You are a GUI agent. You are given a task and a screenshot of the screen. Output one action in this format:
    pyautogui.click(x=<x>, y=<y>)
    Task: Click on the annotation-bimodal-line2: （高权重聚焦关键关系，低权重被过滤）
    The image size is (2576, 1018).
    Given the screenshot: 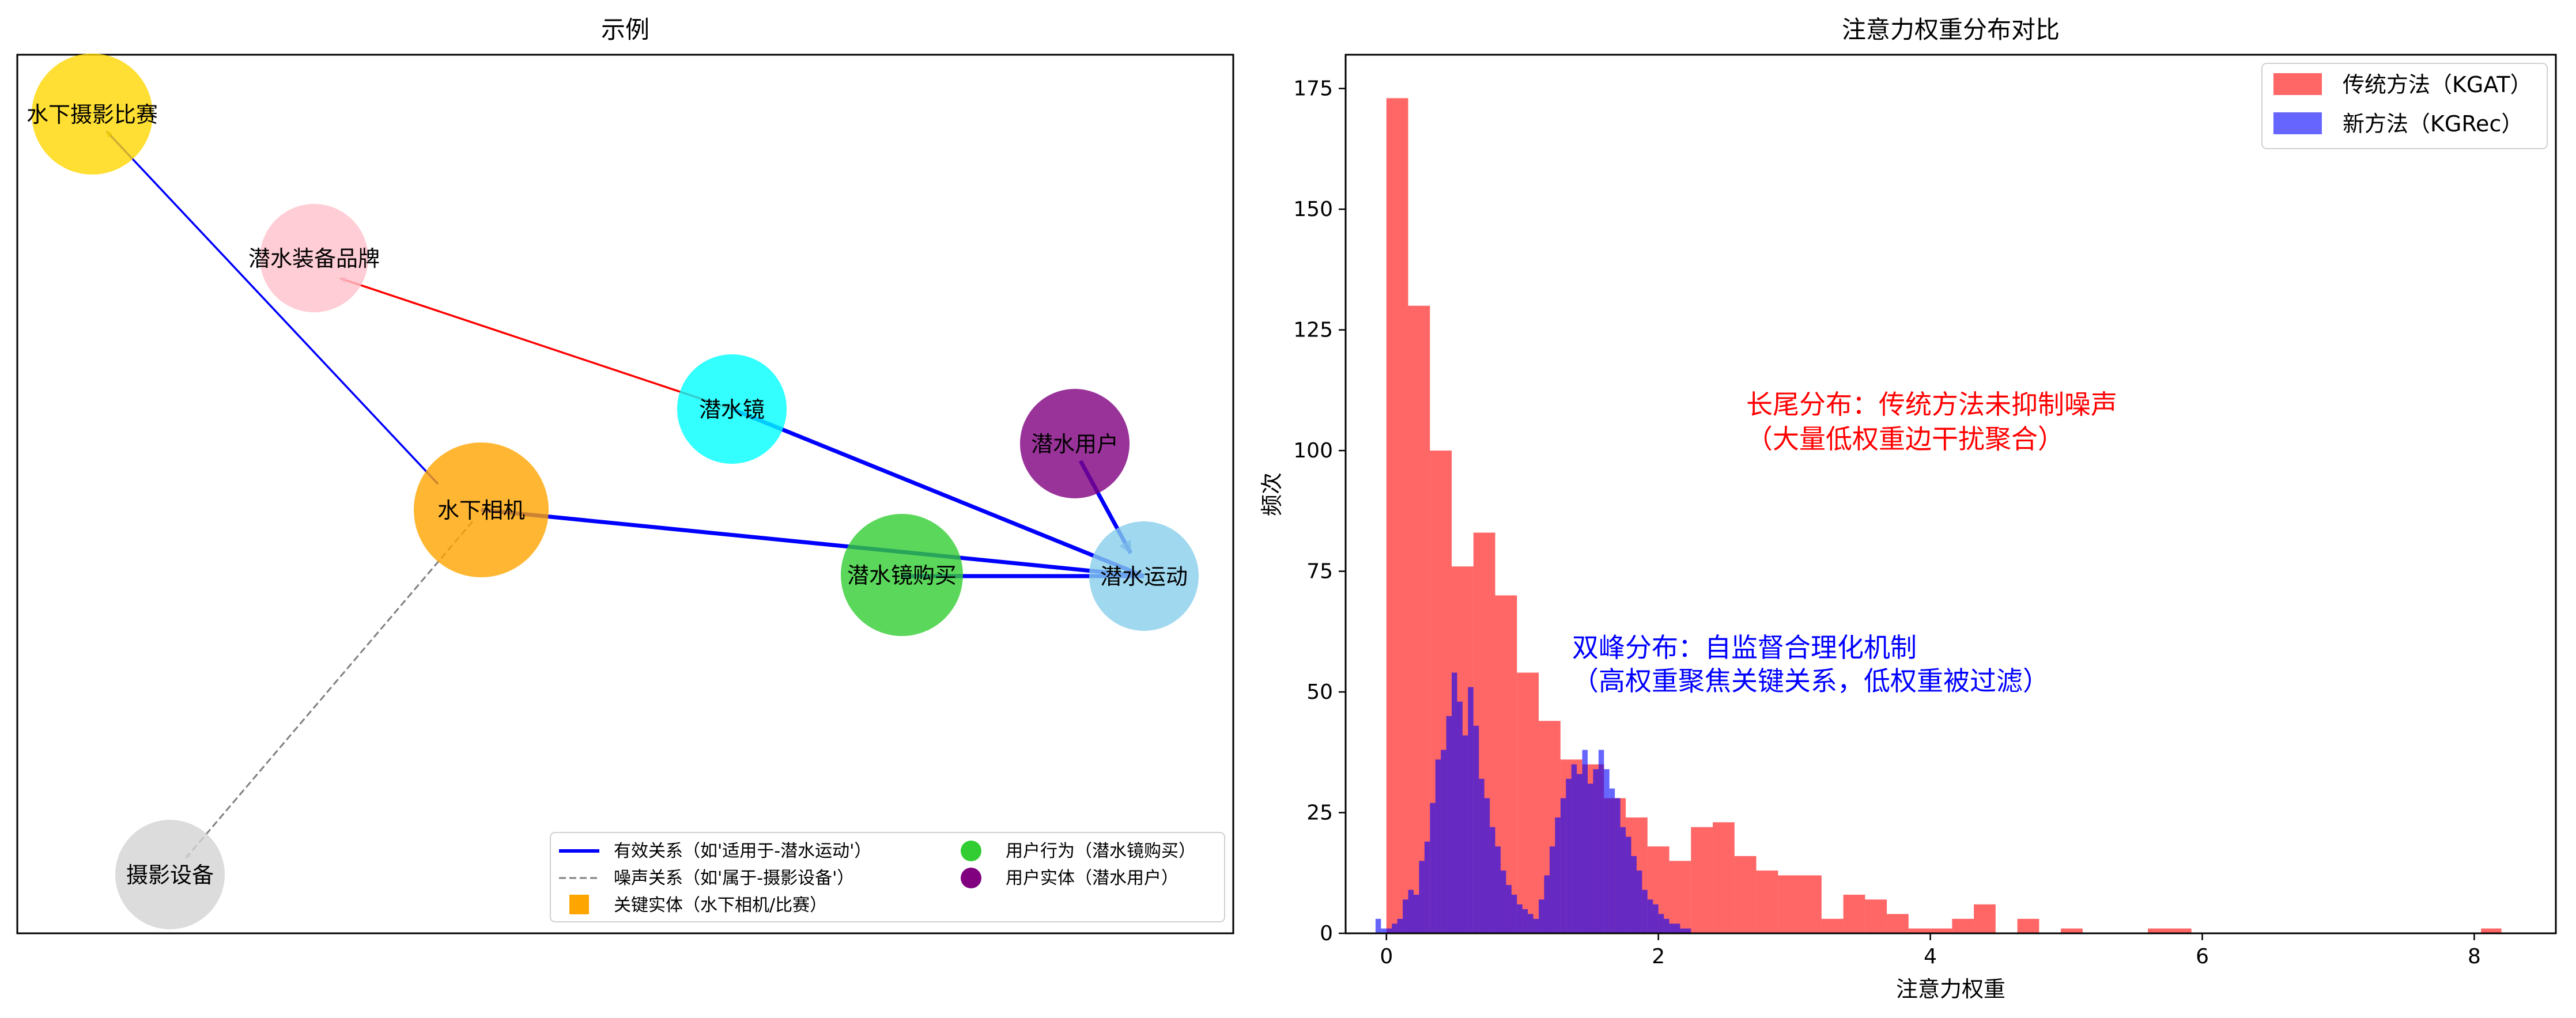 What is the action you would take?
    pyautogui.click(x=1810, y=681)
    